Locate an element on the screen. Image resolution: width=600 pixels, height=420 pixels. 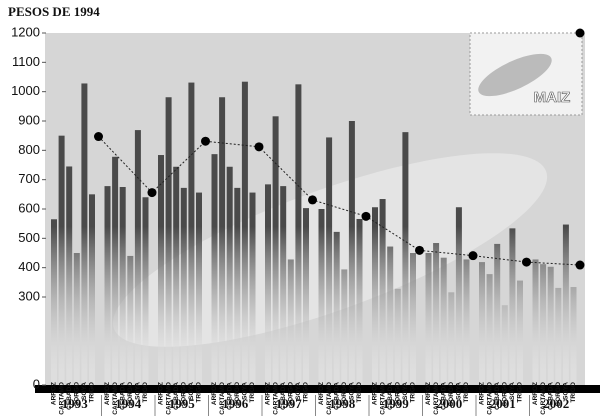
x-tick-label: 1994 is located at coordinates (128, 403).